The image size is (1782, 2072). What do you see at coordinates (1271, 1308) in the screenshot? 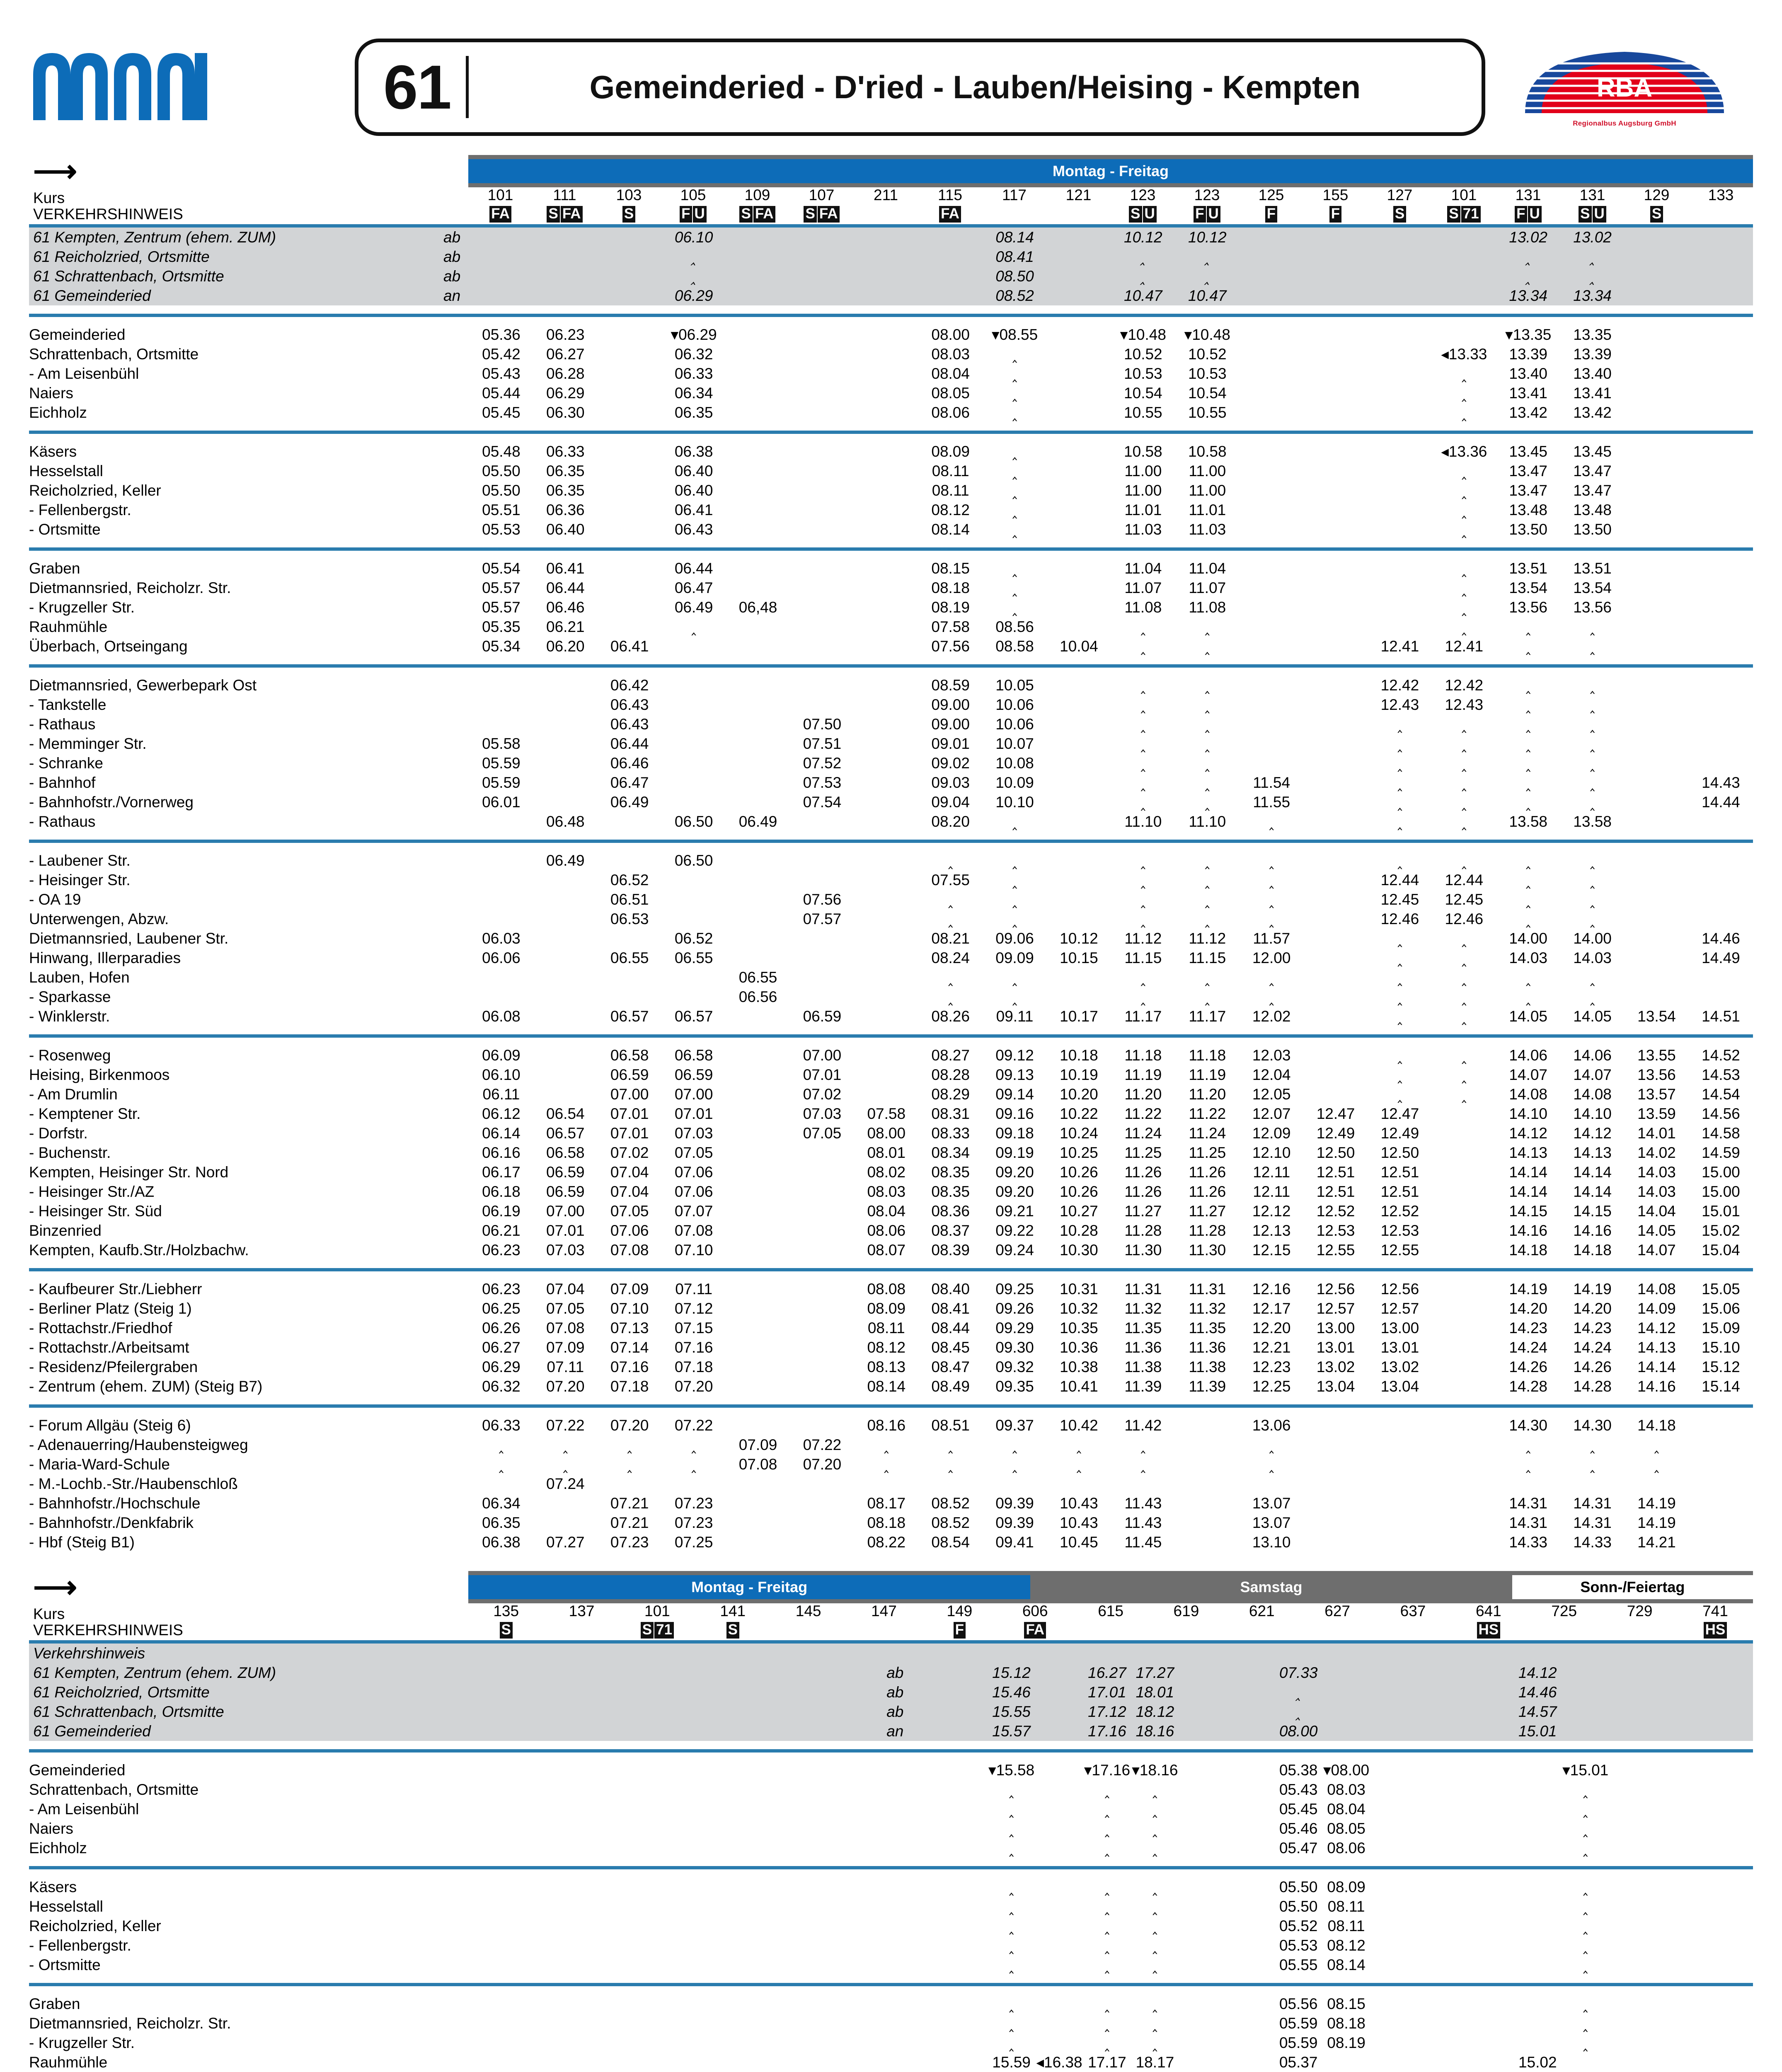
I see `time-cell: 12.17` at bounding box center [1271, 1308].